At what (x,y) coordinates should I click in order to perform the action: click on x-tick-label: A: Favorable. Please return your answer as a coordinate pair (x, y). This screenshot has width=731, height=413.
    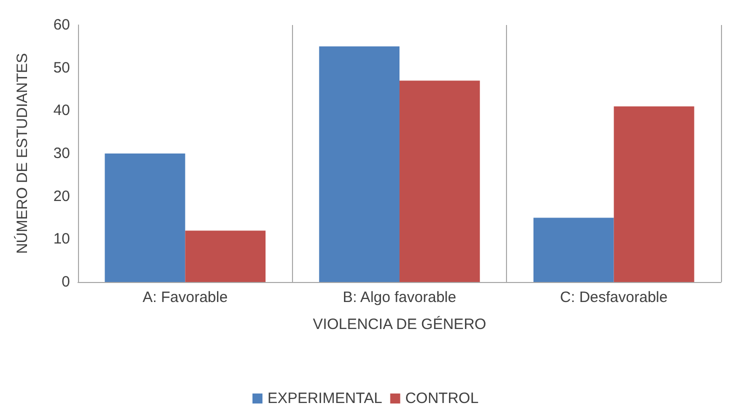
    Looking at the image, I should click on (185, 297).